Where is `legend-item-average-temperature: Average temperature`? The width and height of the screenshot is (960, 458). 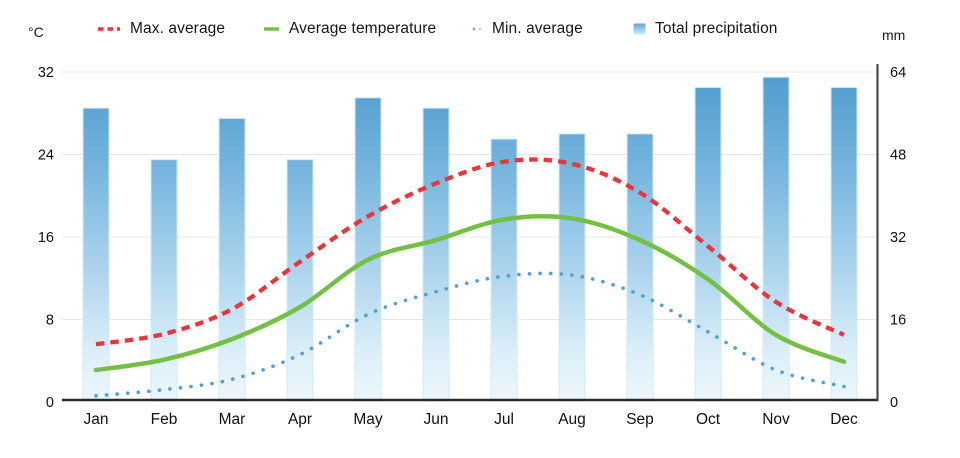 legend-item-average-temperature: Average temperature is located at coordinates (349, 29).